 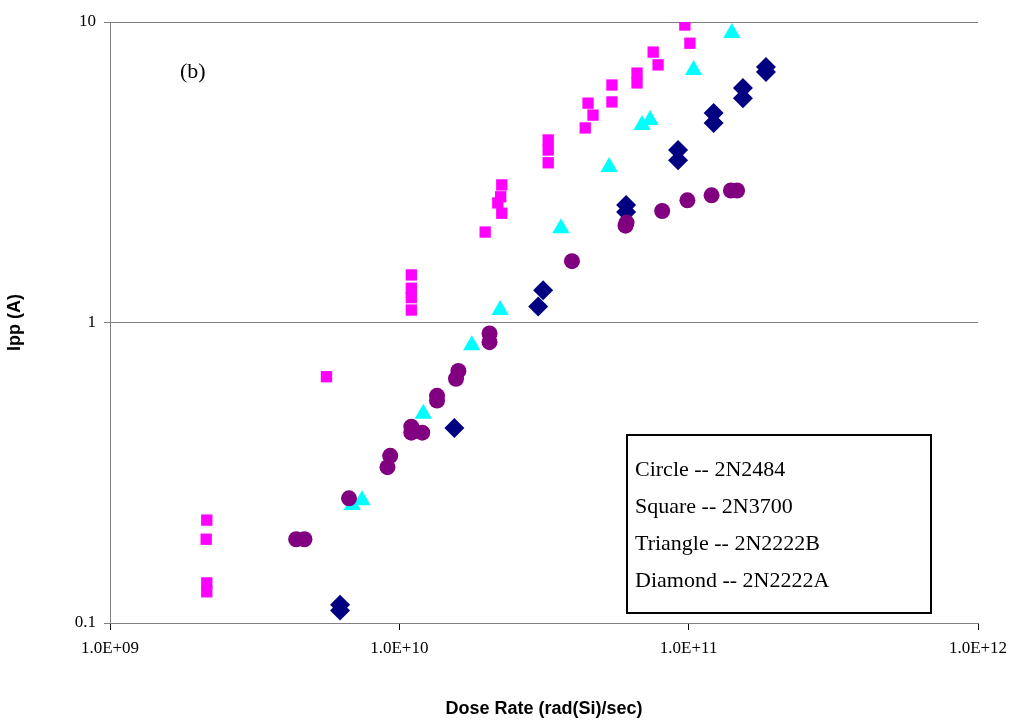 I want to click on x-axis-title: Dose Rate (rad(Si)/sec), so click(x=544, y=708).